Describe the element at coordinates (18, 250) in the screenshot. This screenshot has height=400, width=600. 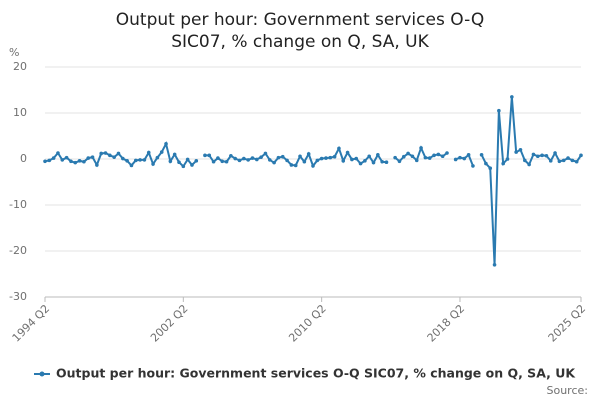
I see `y-tick-label: -20` at that location.